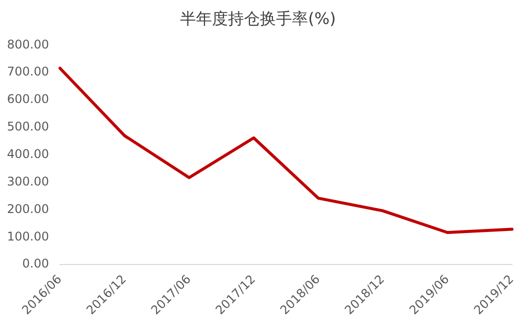  Describe the element at coordinates (27, 154) in the screenshot. I see `y-tick-label: 400.00` at that location.